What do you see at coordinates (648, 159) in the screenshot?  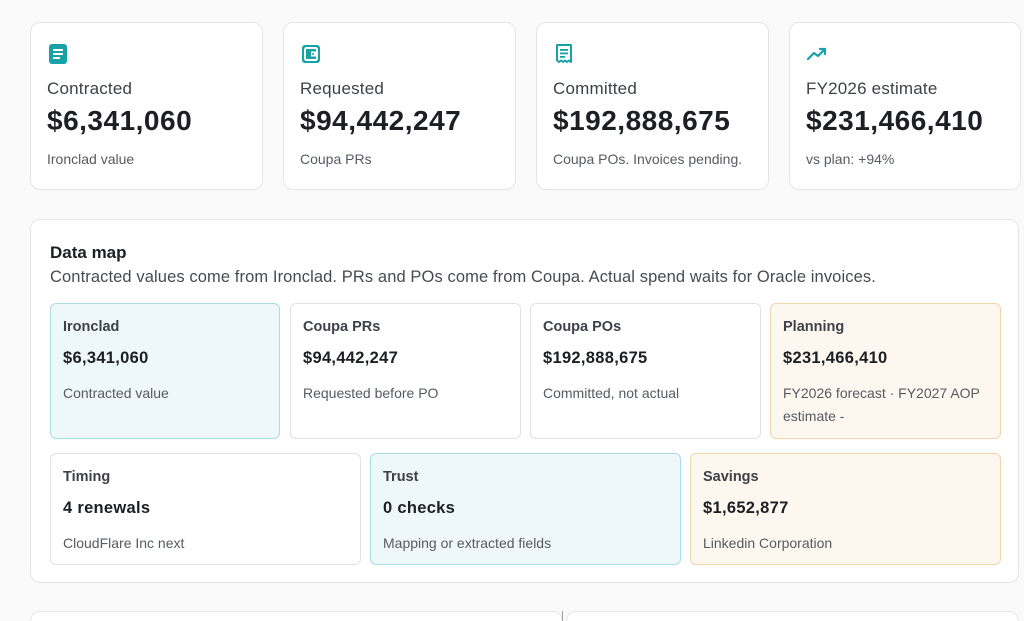 I see `kpi-subtext: Coupa POs. Invoices pending.` at bounding box center [648, 159].